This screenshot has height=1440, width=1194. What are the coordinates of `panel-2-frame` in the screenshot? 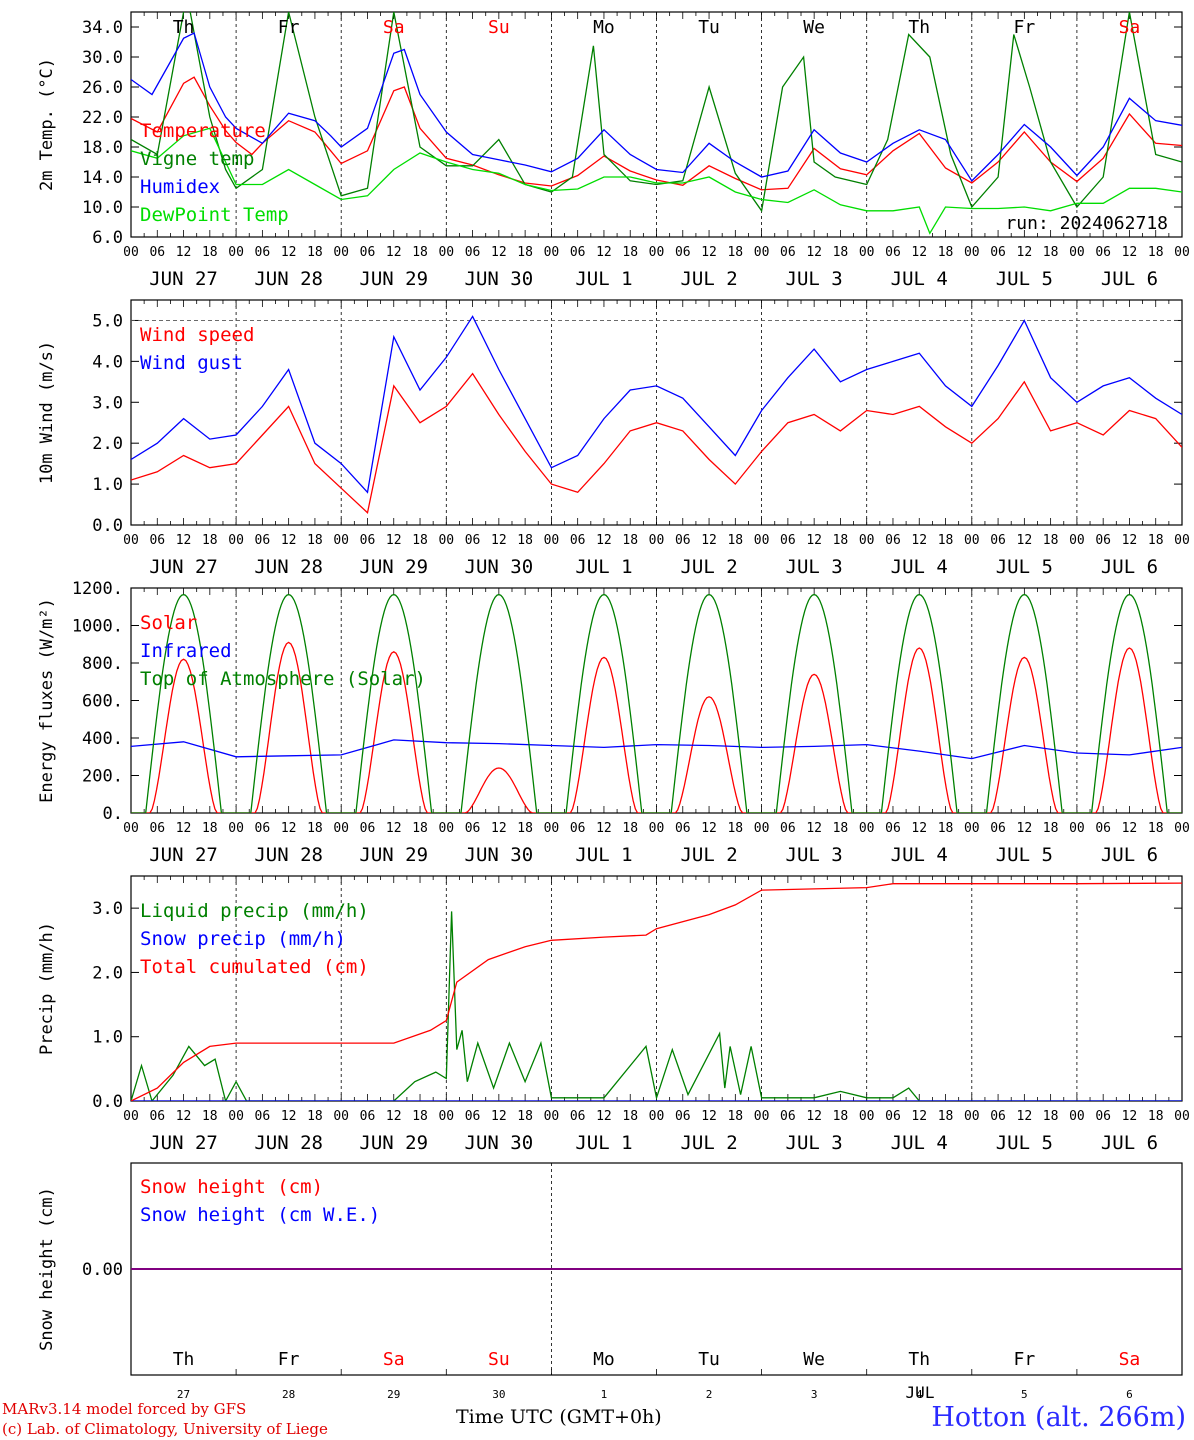 It's located at (656, 412).